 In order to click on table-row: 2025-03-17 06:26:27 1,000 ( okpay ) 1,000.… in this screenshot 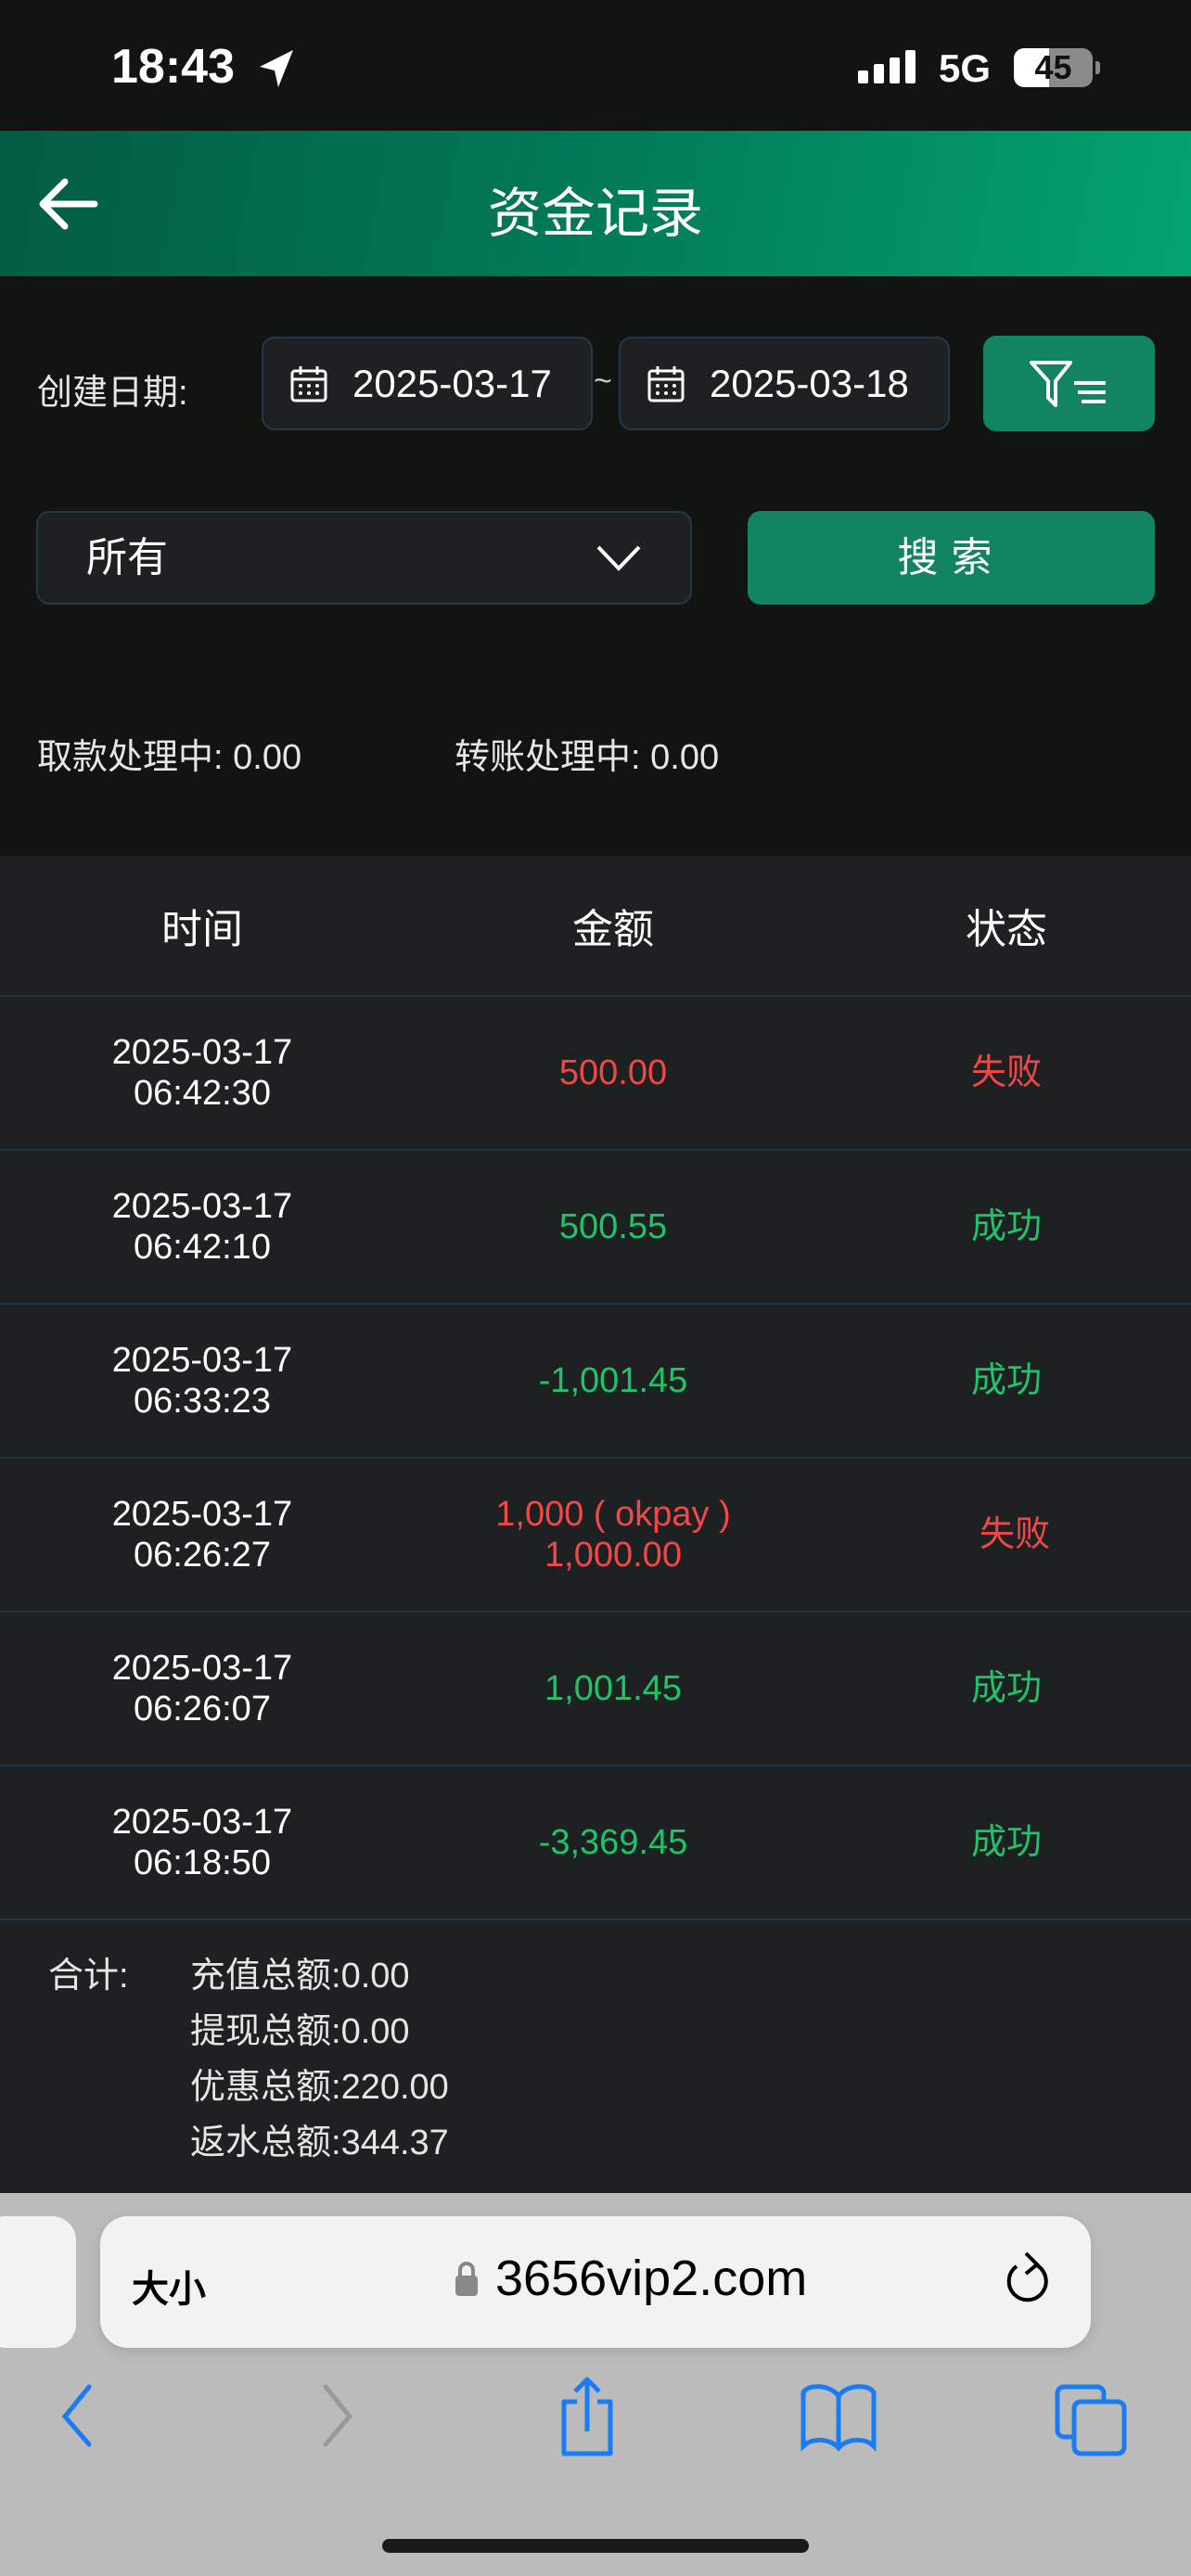, I will do `click(595, 1536)`.